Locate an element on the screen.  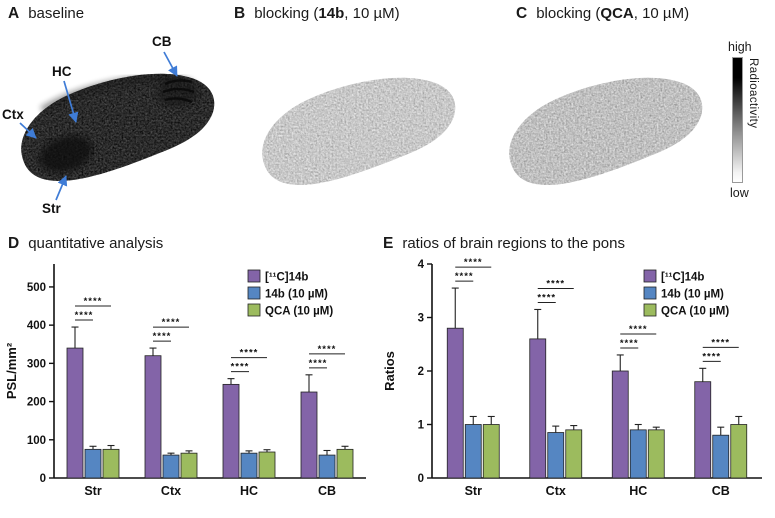
svg-text: 100 is located at coordinates (36, 441).